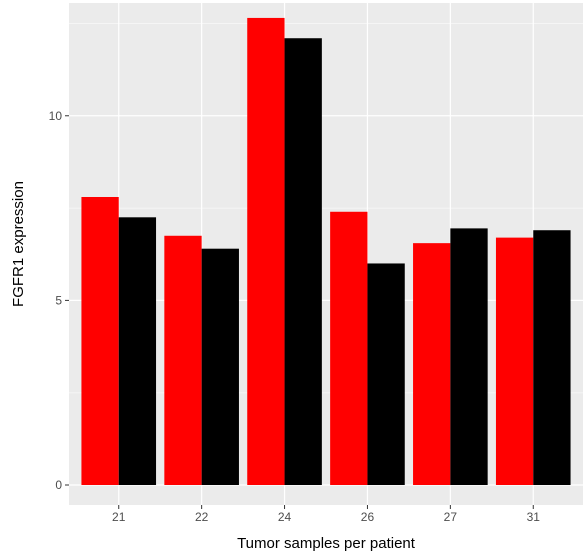 The height and width of the screenshot is (558, 583). I want to click on x-tick-label: 31, so click(534, 517).